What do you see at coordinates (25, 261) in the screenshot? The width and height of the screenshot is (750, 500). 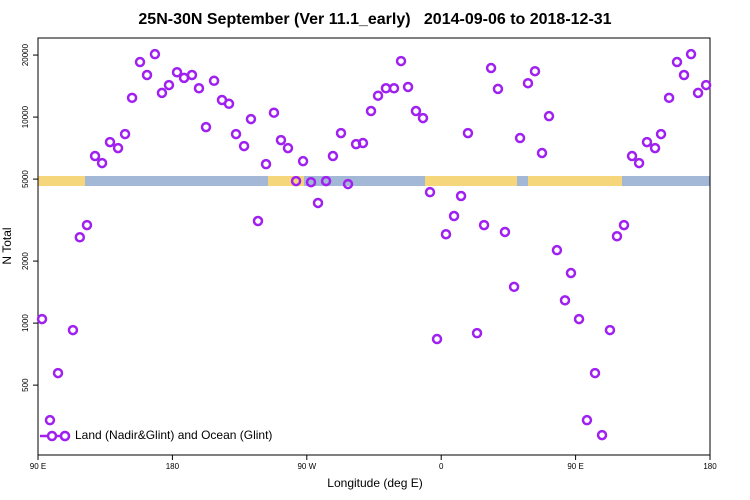 I see `y-tick-label: 2000` at bounding box center [25, 261].